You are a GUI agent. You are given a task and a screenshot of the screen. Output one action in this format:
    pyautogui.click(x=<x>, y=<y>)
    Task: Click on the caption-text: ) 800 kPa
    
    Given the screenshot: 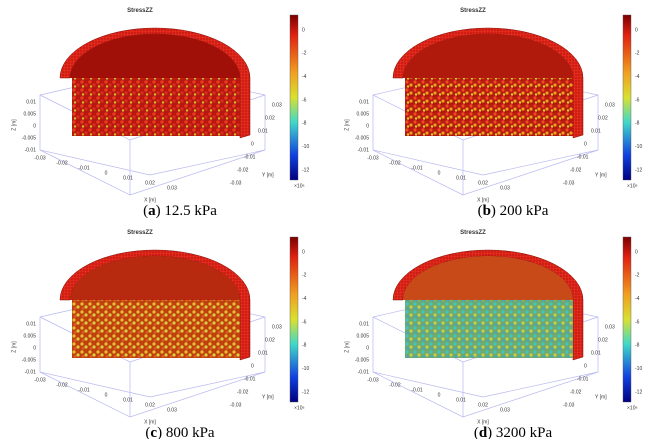 What is the action you would take?
    pyautogui.click(x=186, y=432)
    